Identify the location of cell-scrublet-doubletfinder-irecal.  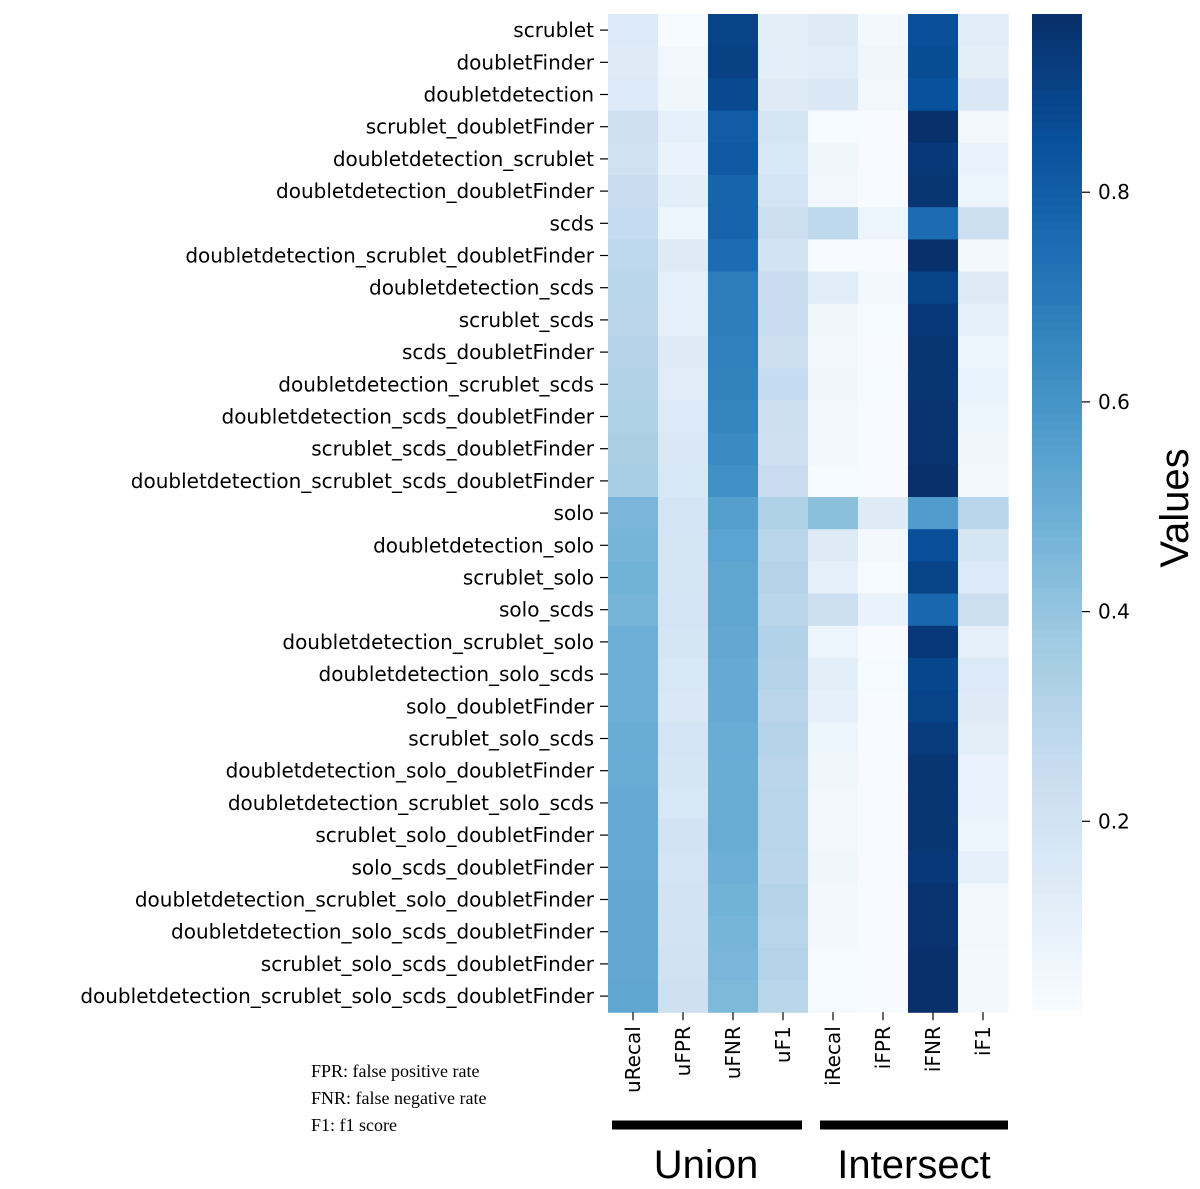
(833, 127).